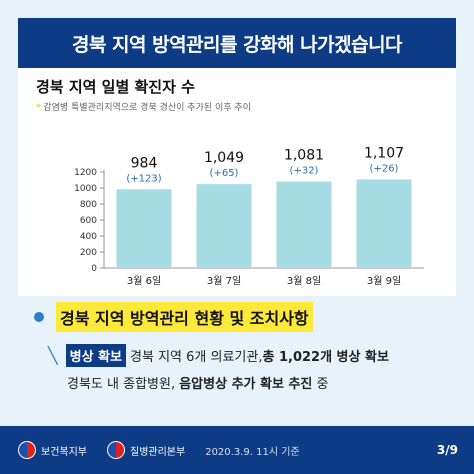 The image size is (474, 474). What do you see at coordinates (304, 281) in the screenshot?
I see `x-tick-label: 3월 8일` at bounding box center [304, 281].